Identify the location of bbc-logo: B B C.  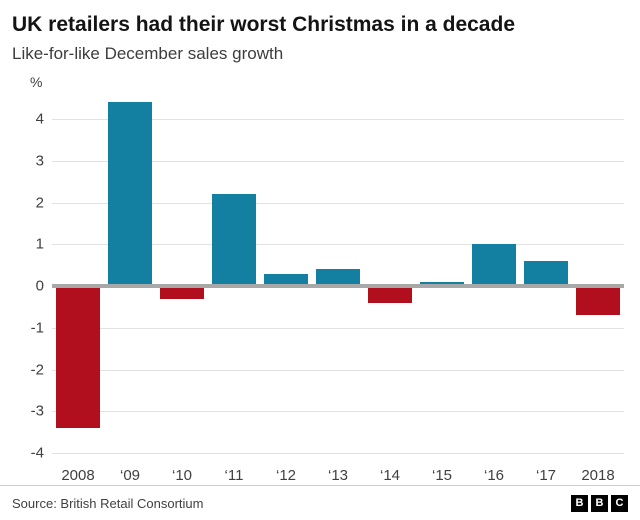
(599, 503).